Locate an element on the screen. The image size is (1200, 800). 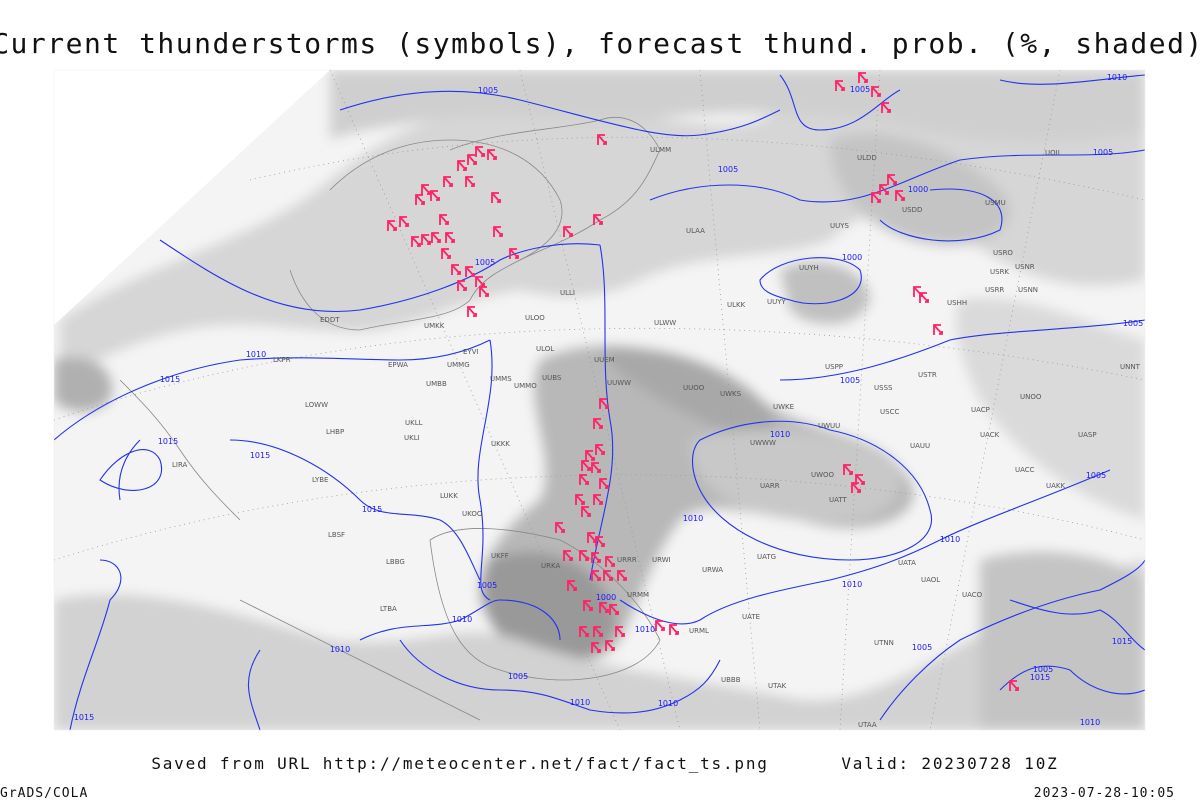
station-code: USDD is located at coordinates (912, 210).